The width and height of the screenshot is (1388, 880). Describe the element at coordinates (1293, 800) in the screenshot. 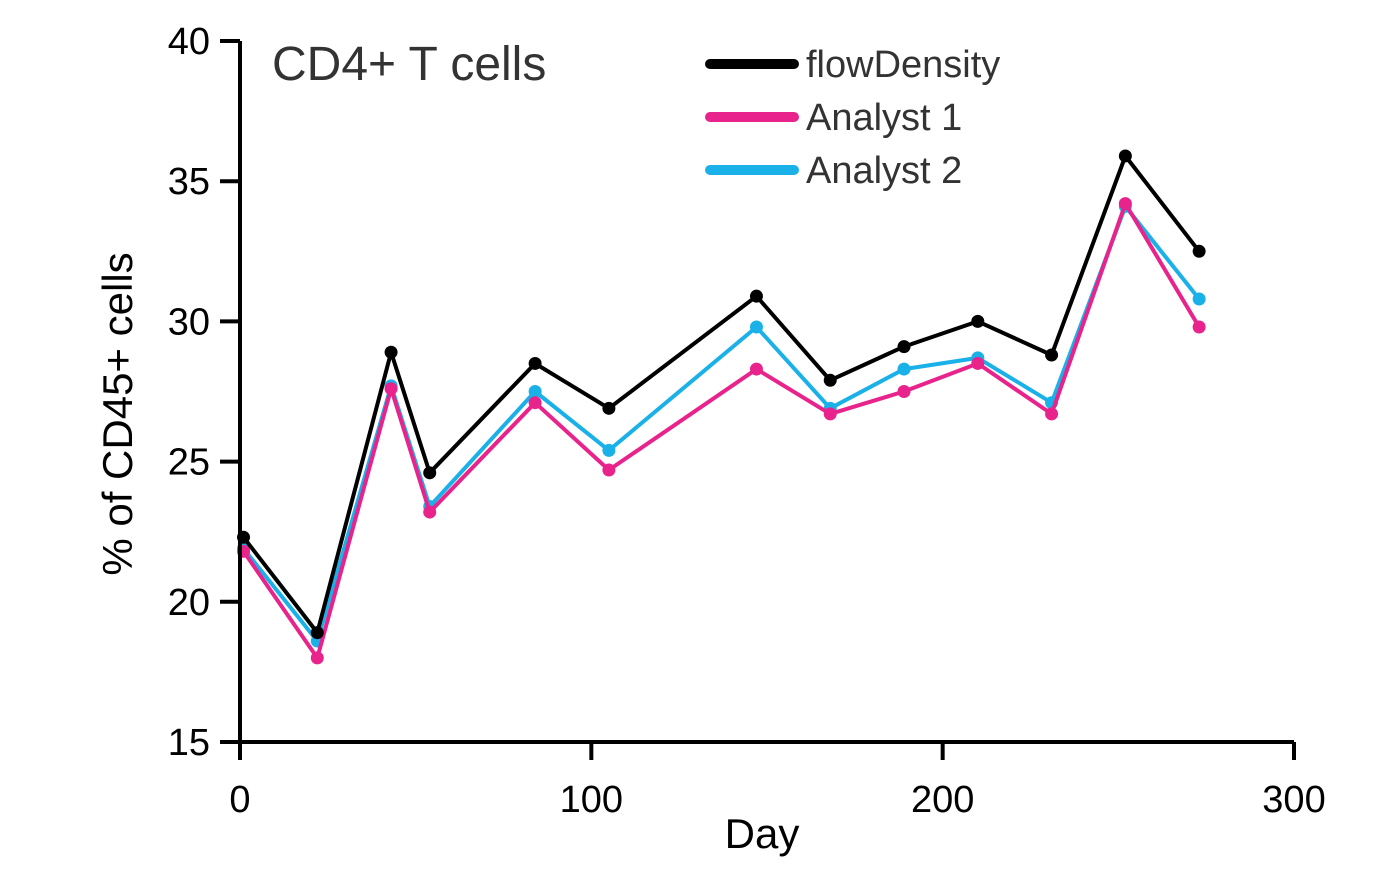

I see `x-tick-label: 300` at that location.